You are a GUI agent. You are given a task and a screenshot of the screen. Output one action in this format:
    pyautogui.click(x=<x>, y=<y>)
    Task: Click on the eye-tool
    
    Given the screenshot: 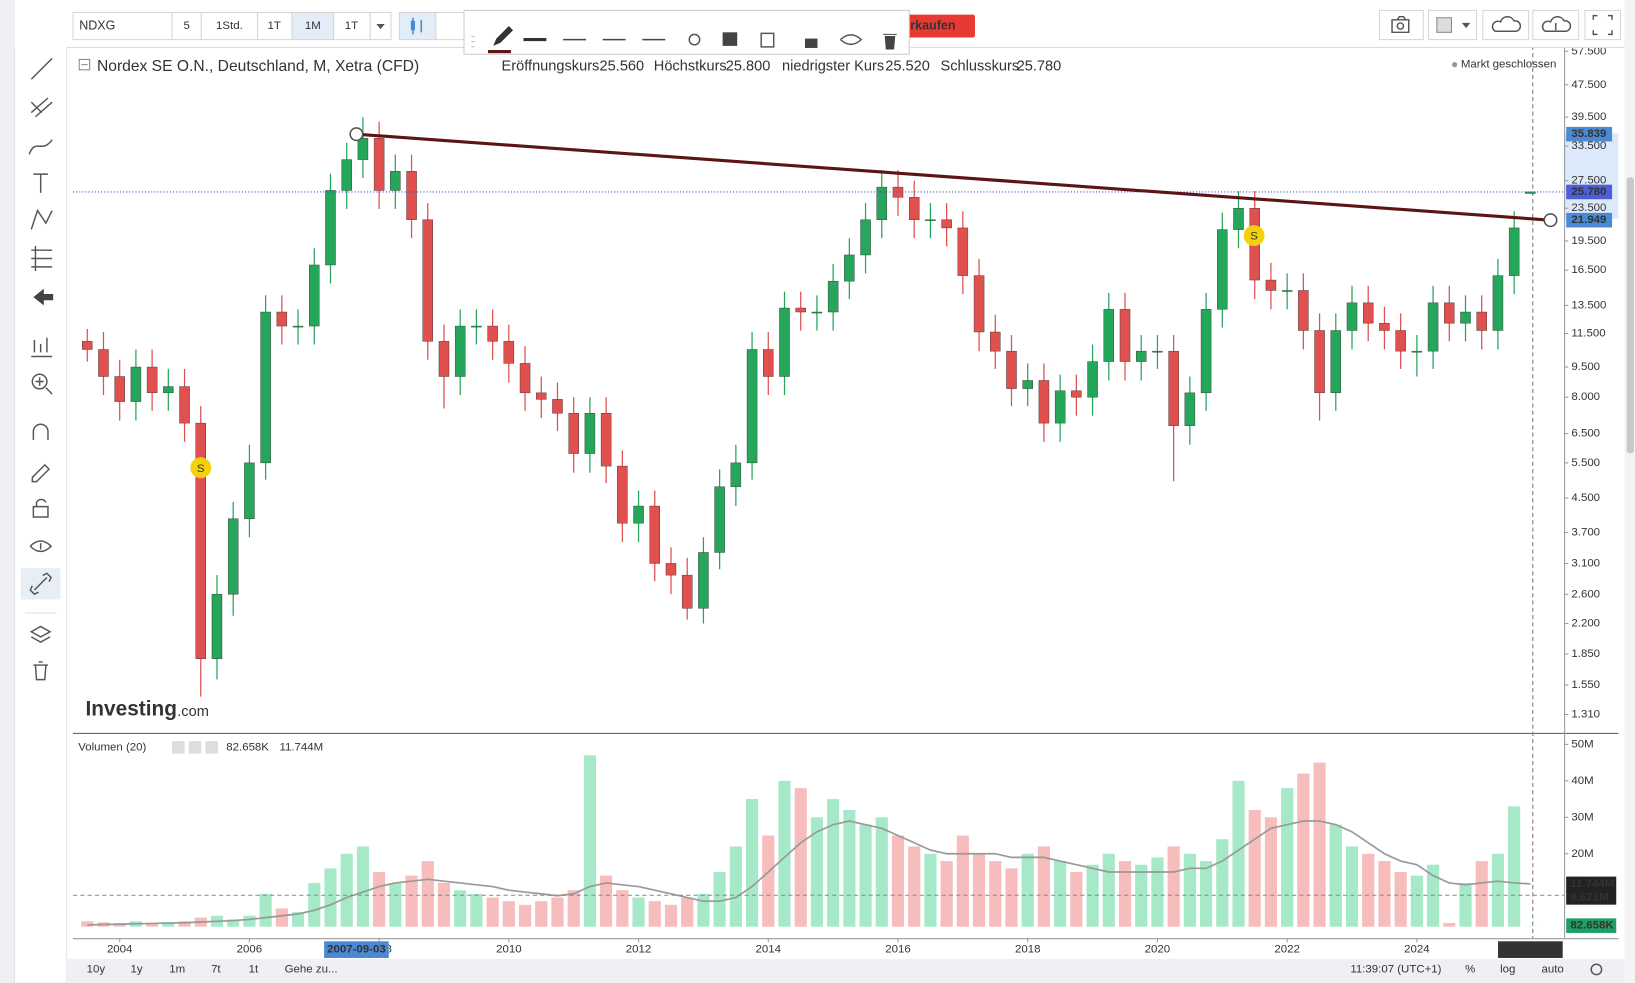 What is the action you would take?
    pyautogui.click(x=41, y=546)
    